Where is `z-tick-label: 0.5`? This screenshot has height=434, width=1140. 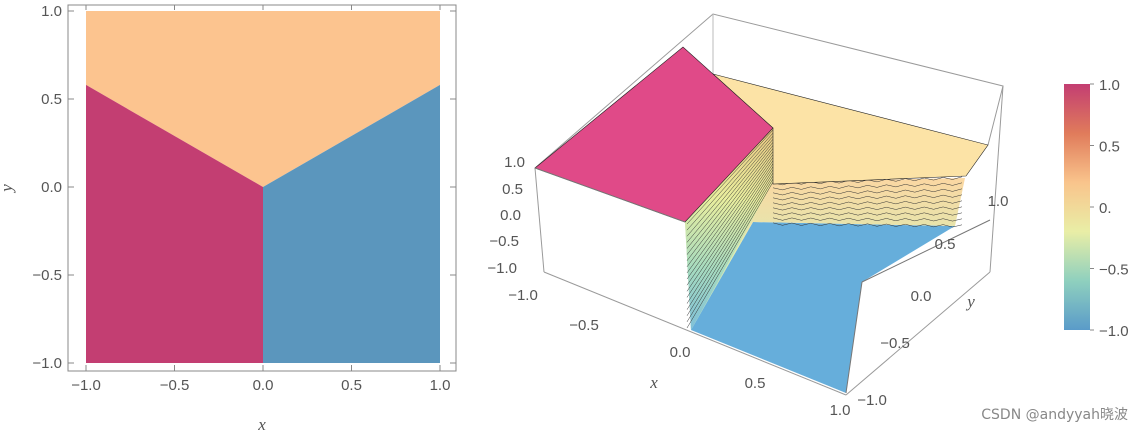 z-tick-label: 0.5 is located at coordinates (512, 189).